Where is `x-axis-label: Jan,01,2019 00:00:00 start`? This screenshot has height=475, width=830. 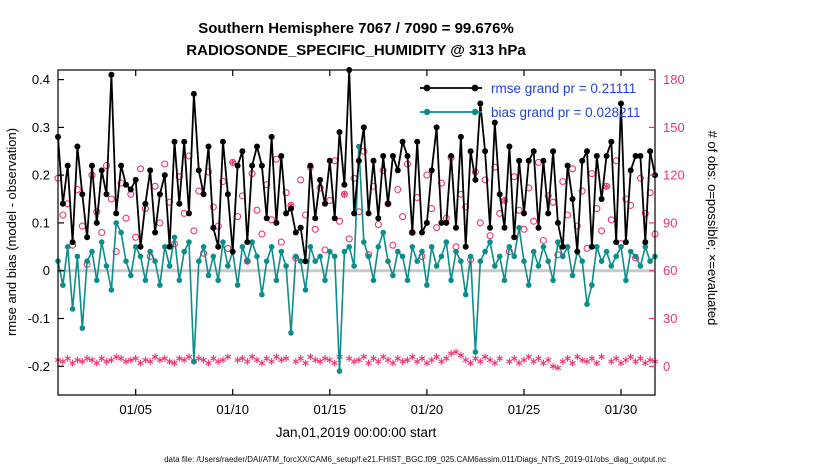 x-axis-label: Jan,01,2019 00:00:00 start is located at coordinates (356, 432).